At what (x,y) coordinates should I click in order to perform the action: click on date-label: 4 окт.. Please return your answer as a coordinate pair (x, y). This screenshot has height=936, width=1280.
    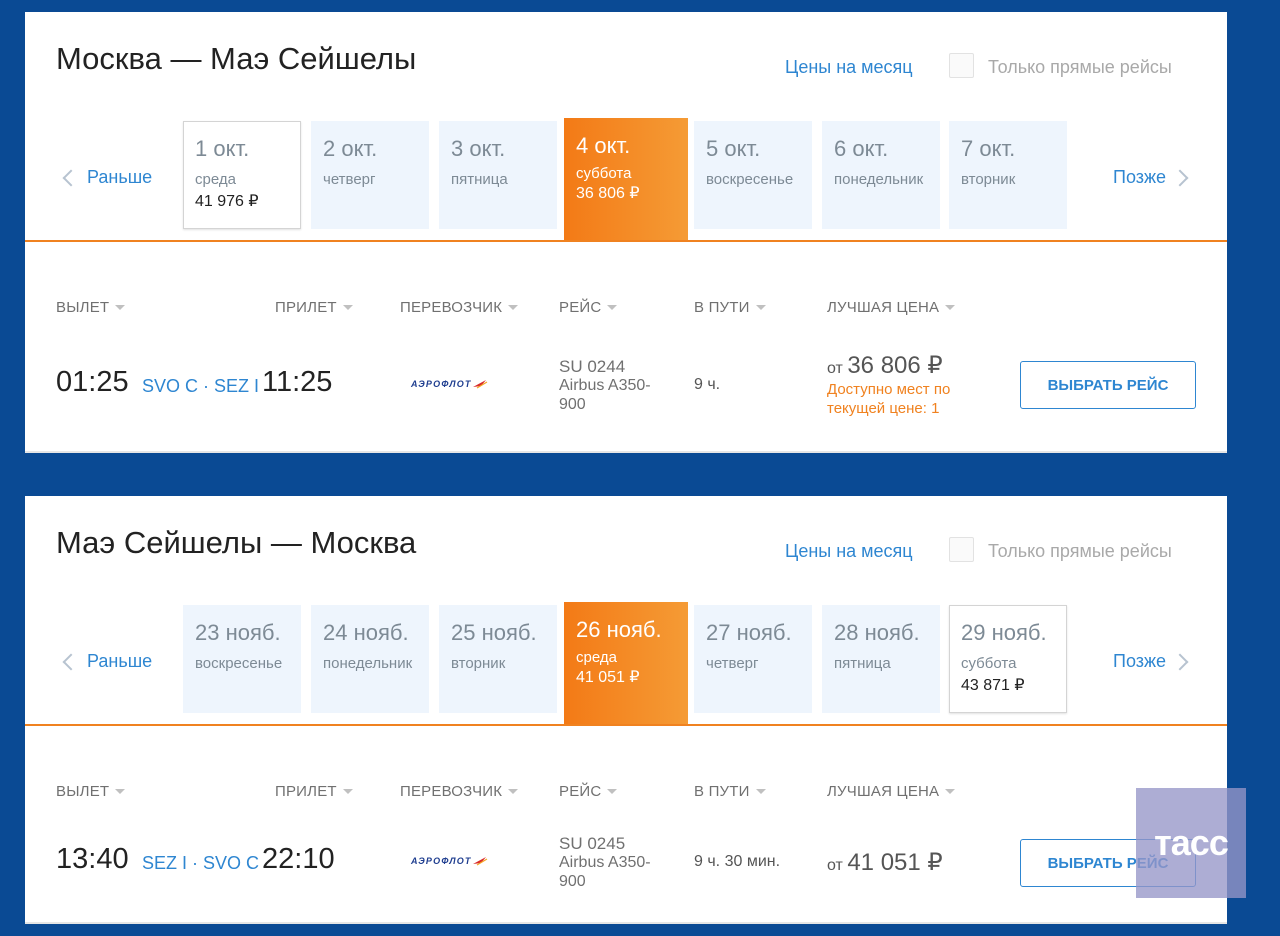
    Looking at the image, I should click on (603, 145).